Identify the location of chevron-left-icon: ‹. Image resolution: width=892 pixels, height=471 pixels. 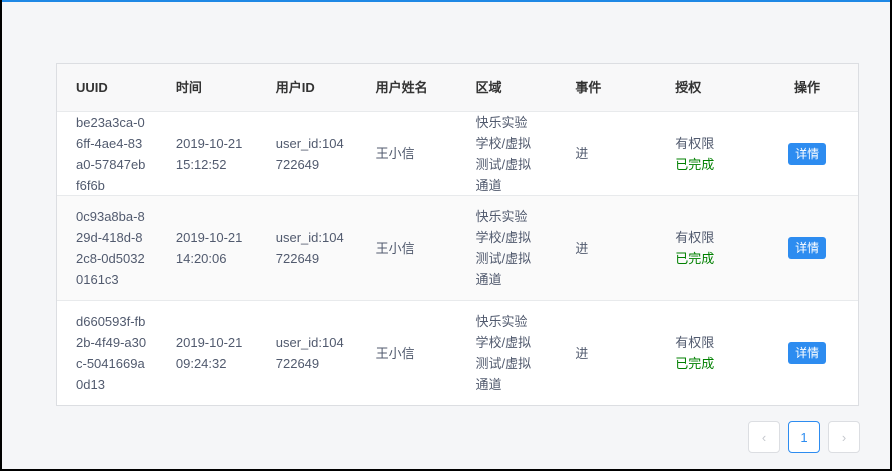
(764, 437).